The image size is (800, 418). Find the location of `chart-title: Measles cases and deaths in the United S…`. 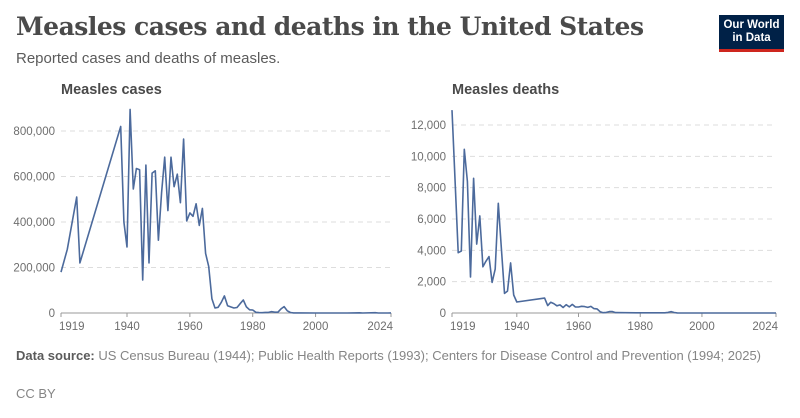

chart-title: Measles cases and deaths in the United S… is located at coordinates (330, 26).